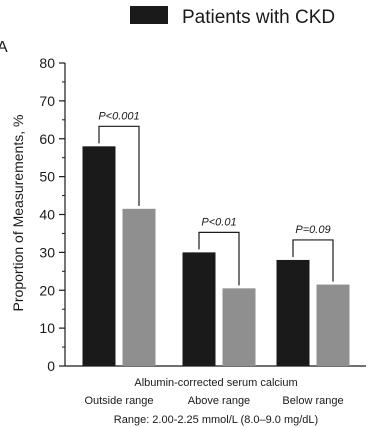  I want to click on x-axis-range-note: Range: 2.00-2.25 mmol/L (8.0–9.0 mg/dL), so click(216, 420).